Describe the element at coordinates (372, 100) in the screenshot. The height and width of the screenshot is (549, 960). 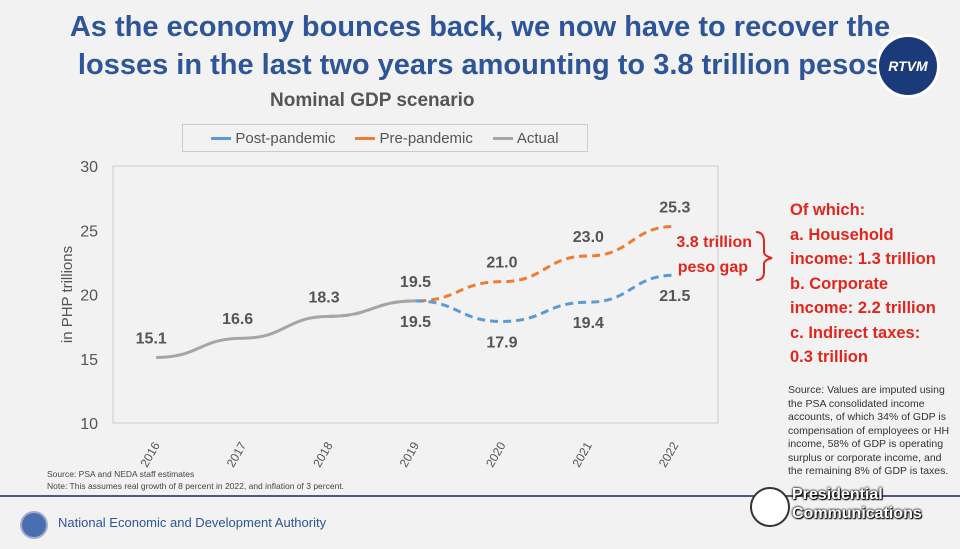
I see `chart-title: Nominal GDP scenario` at that location.